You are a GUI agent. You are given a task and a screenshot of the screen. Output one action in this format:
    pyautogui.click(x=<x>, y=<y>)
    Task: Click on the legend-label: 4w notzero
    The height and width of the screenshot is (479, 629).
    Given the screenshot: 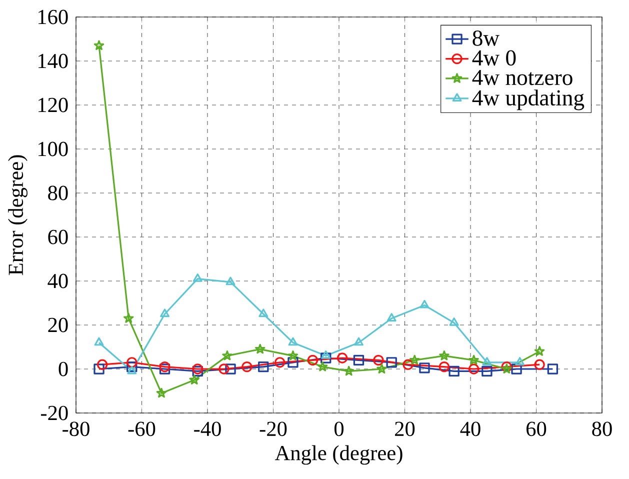 What is the action you would take?
    pyautogui.click(x=522, y=78)
    